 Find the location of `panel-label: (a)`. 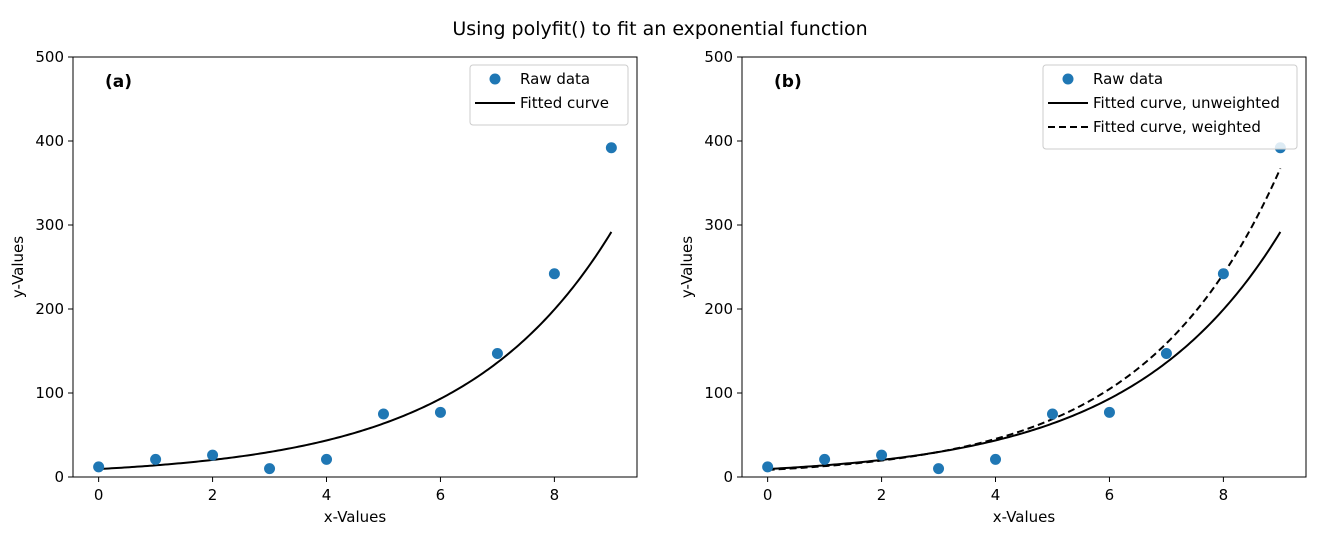

panel-label: (a) is located at coordinates (118, 82).